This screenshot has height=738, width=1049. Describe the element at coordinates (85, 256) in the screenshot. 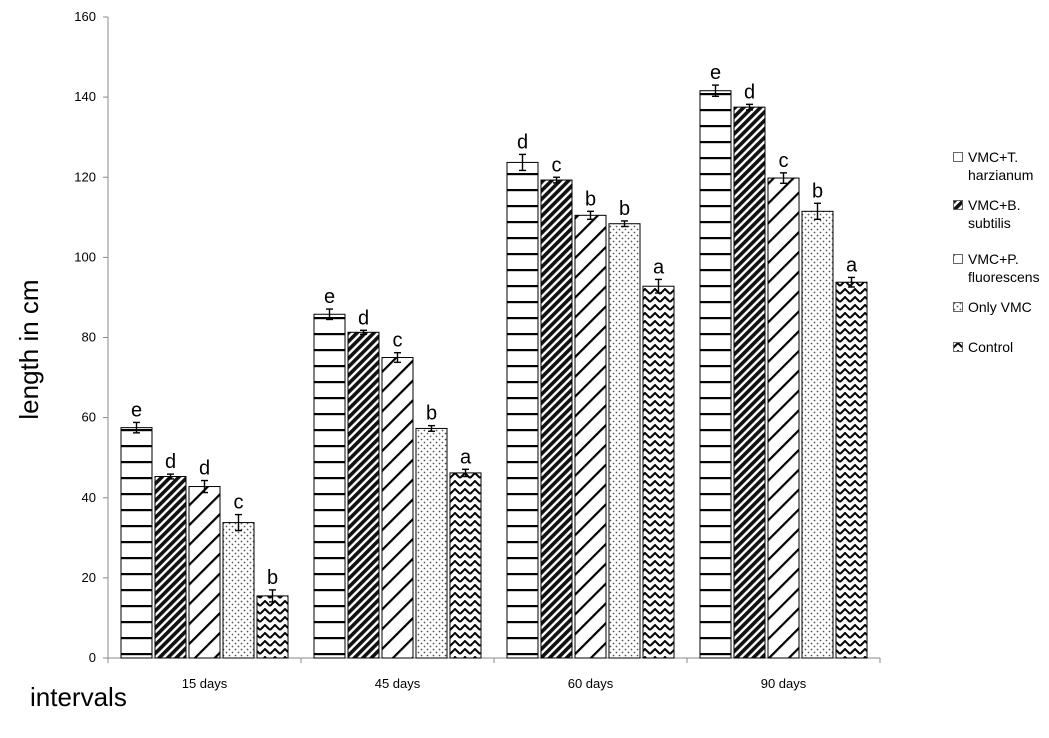

I see `y-tick-label: 100` at that location.